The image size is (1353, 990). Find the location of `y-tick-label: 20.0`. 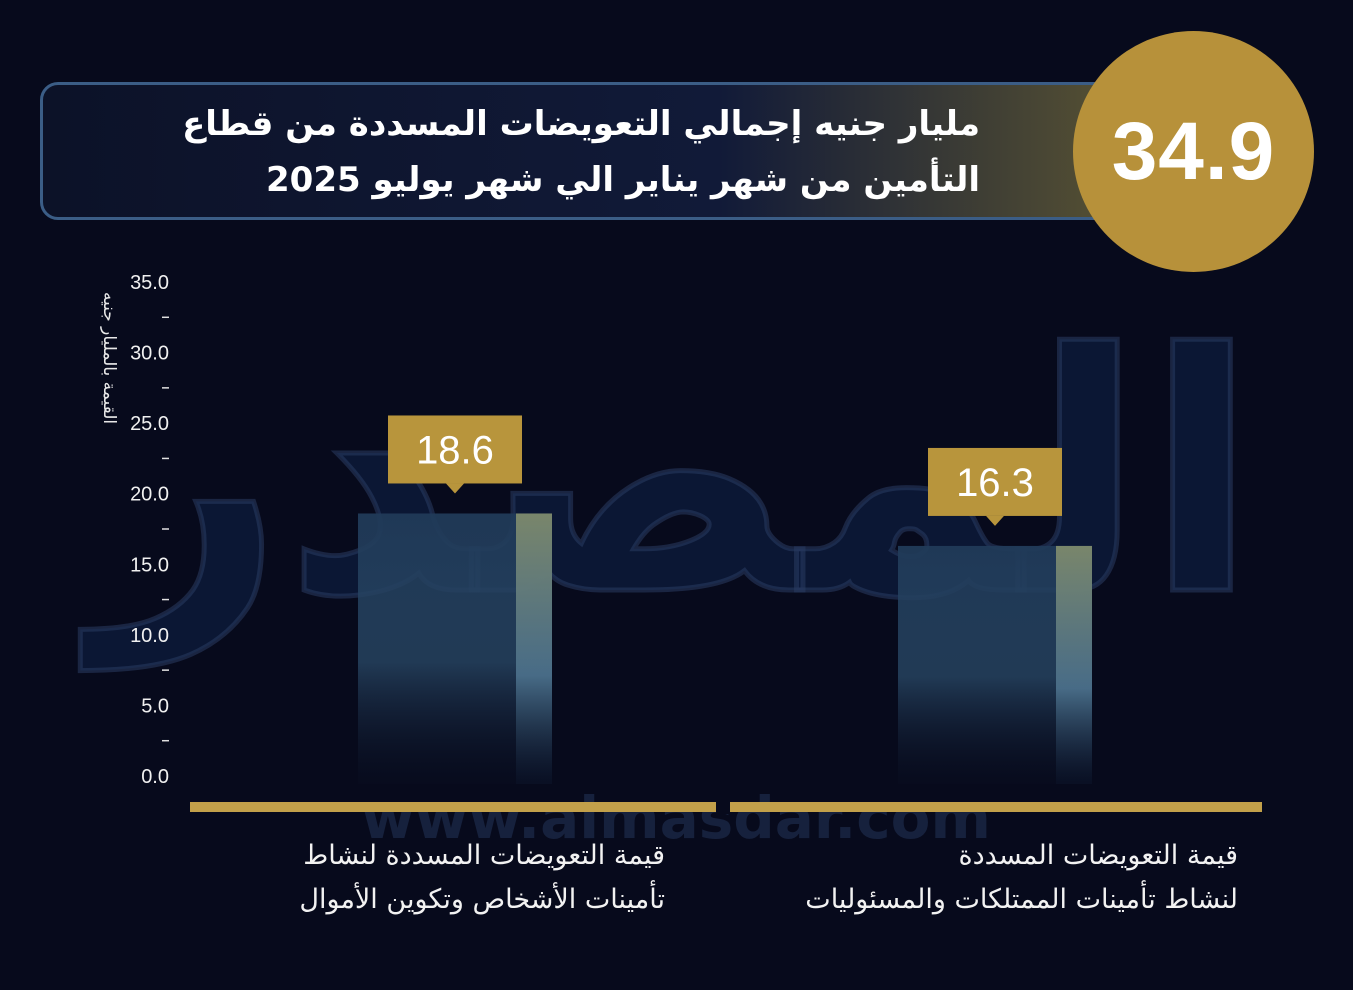

y-tick-label: 20.0 is located at coordinates (149, 495).